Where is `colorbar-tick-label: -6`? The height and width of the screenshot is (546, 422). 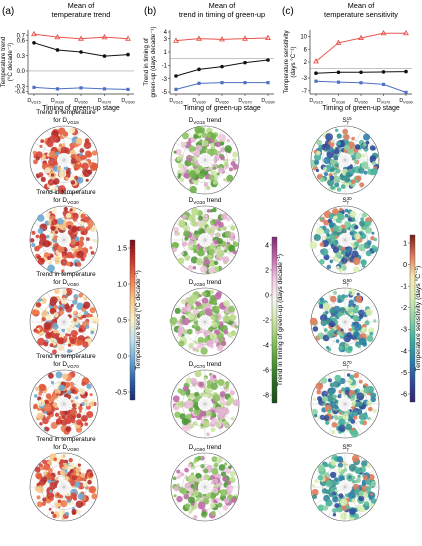 colorbar-tick-label: -6 is located at coordinates (404, 394).